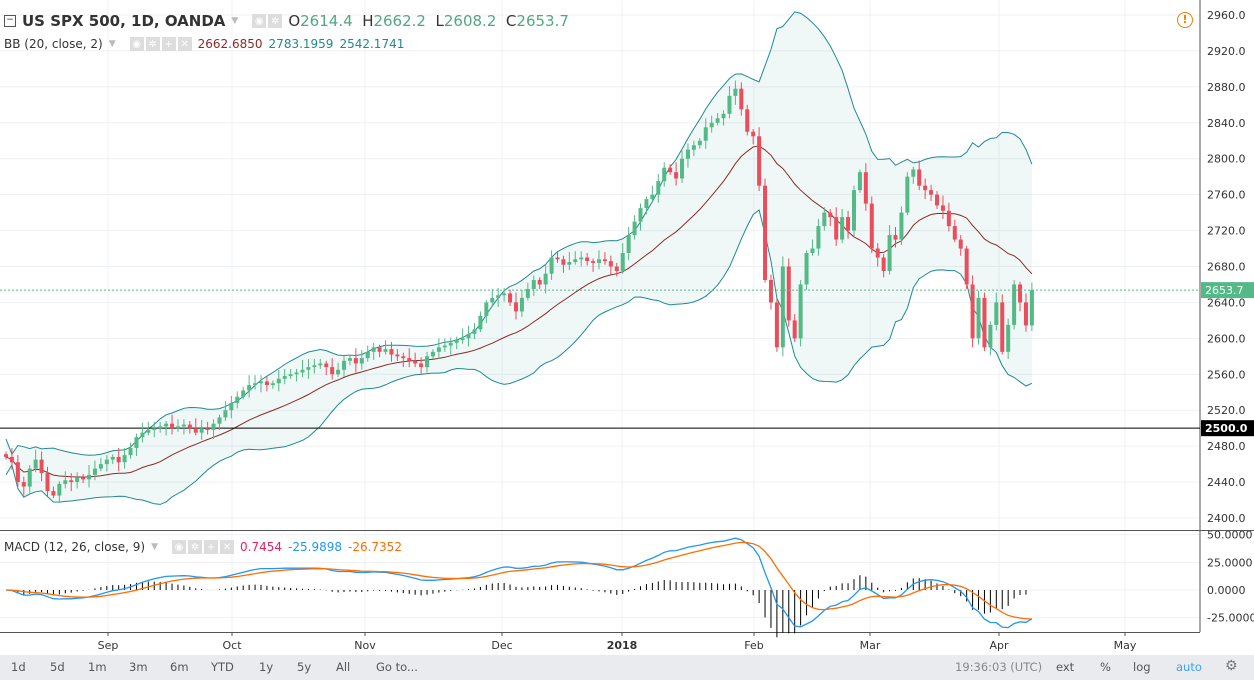 This screenshot has width=1254, height=680. Describe the element at coordinates (1226, 195) in the screenshot. I see `price-tick-label: 2760.0` at that location.